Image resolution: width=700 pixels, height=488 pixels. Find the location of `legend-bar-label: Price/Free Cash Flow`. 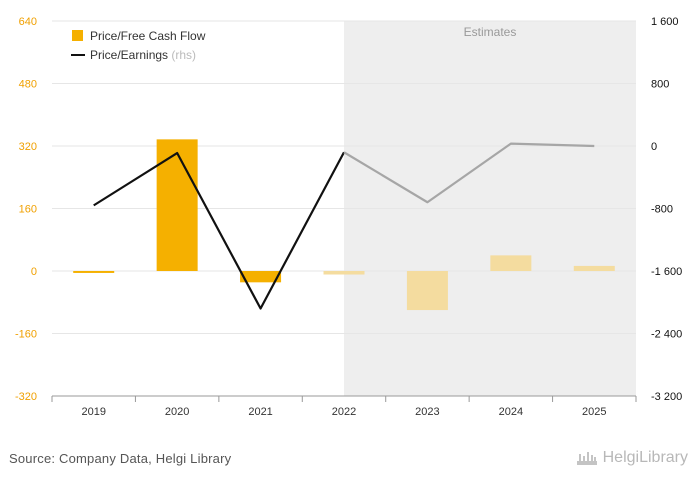

legend-bar-label: Price/Free Cash Flow is located at coordinates (148, 36).